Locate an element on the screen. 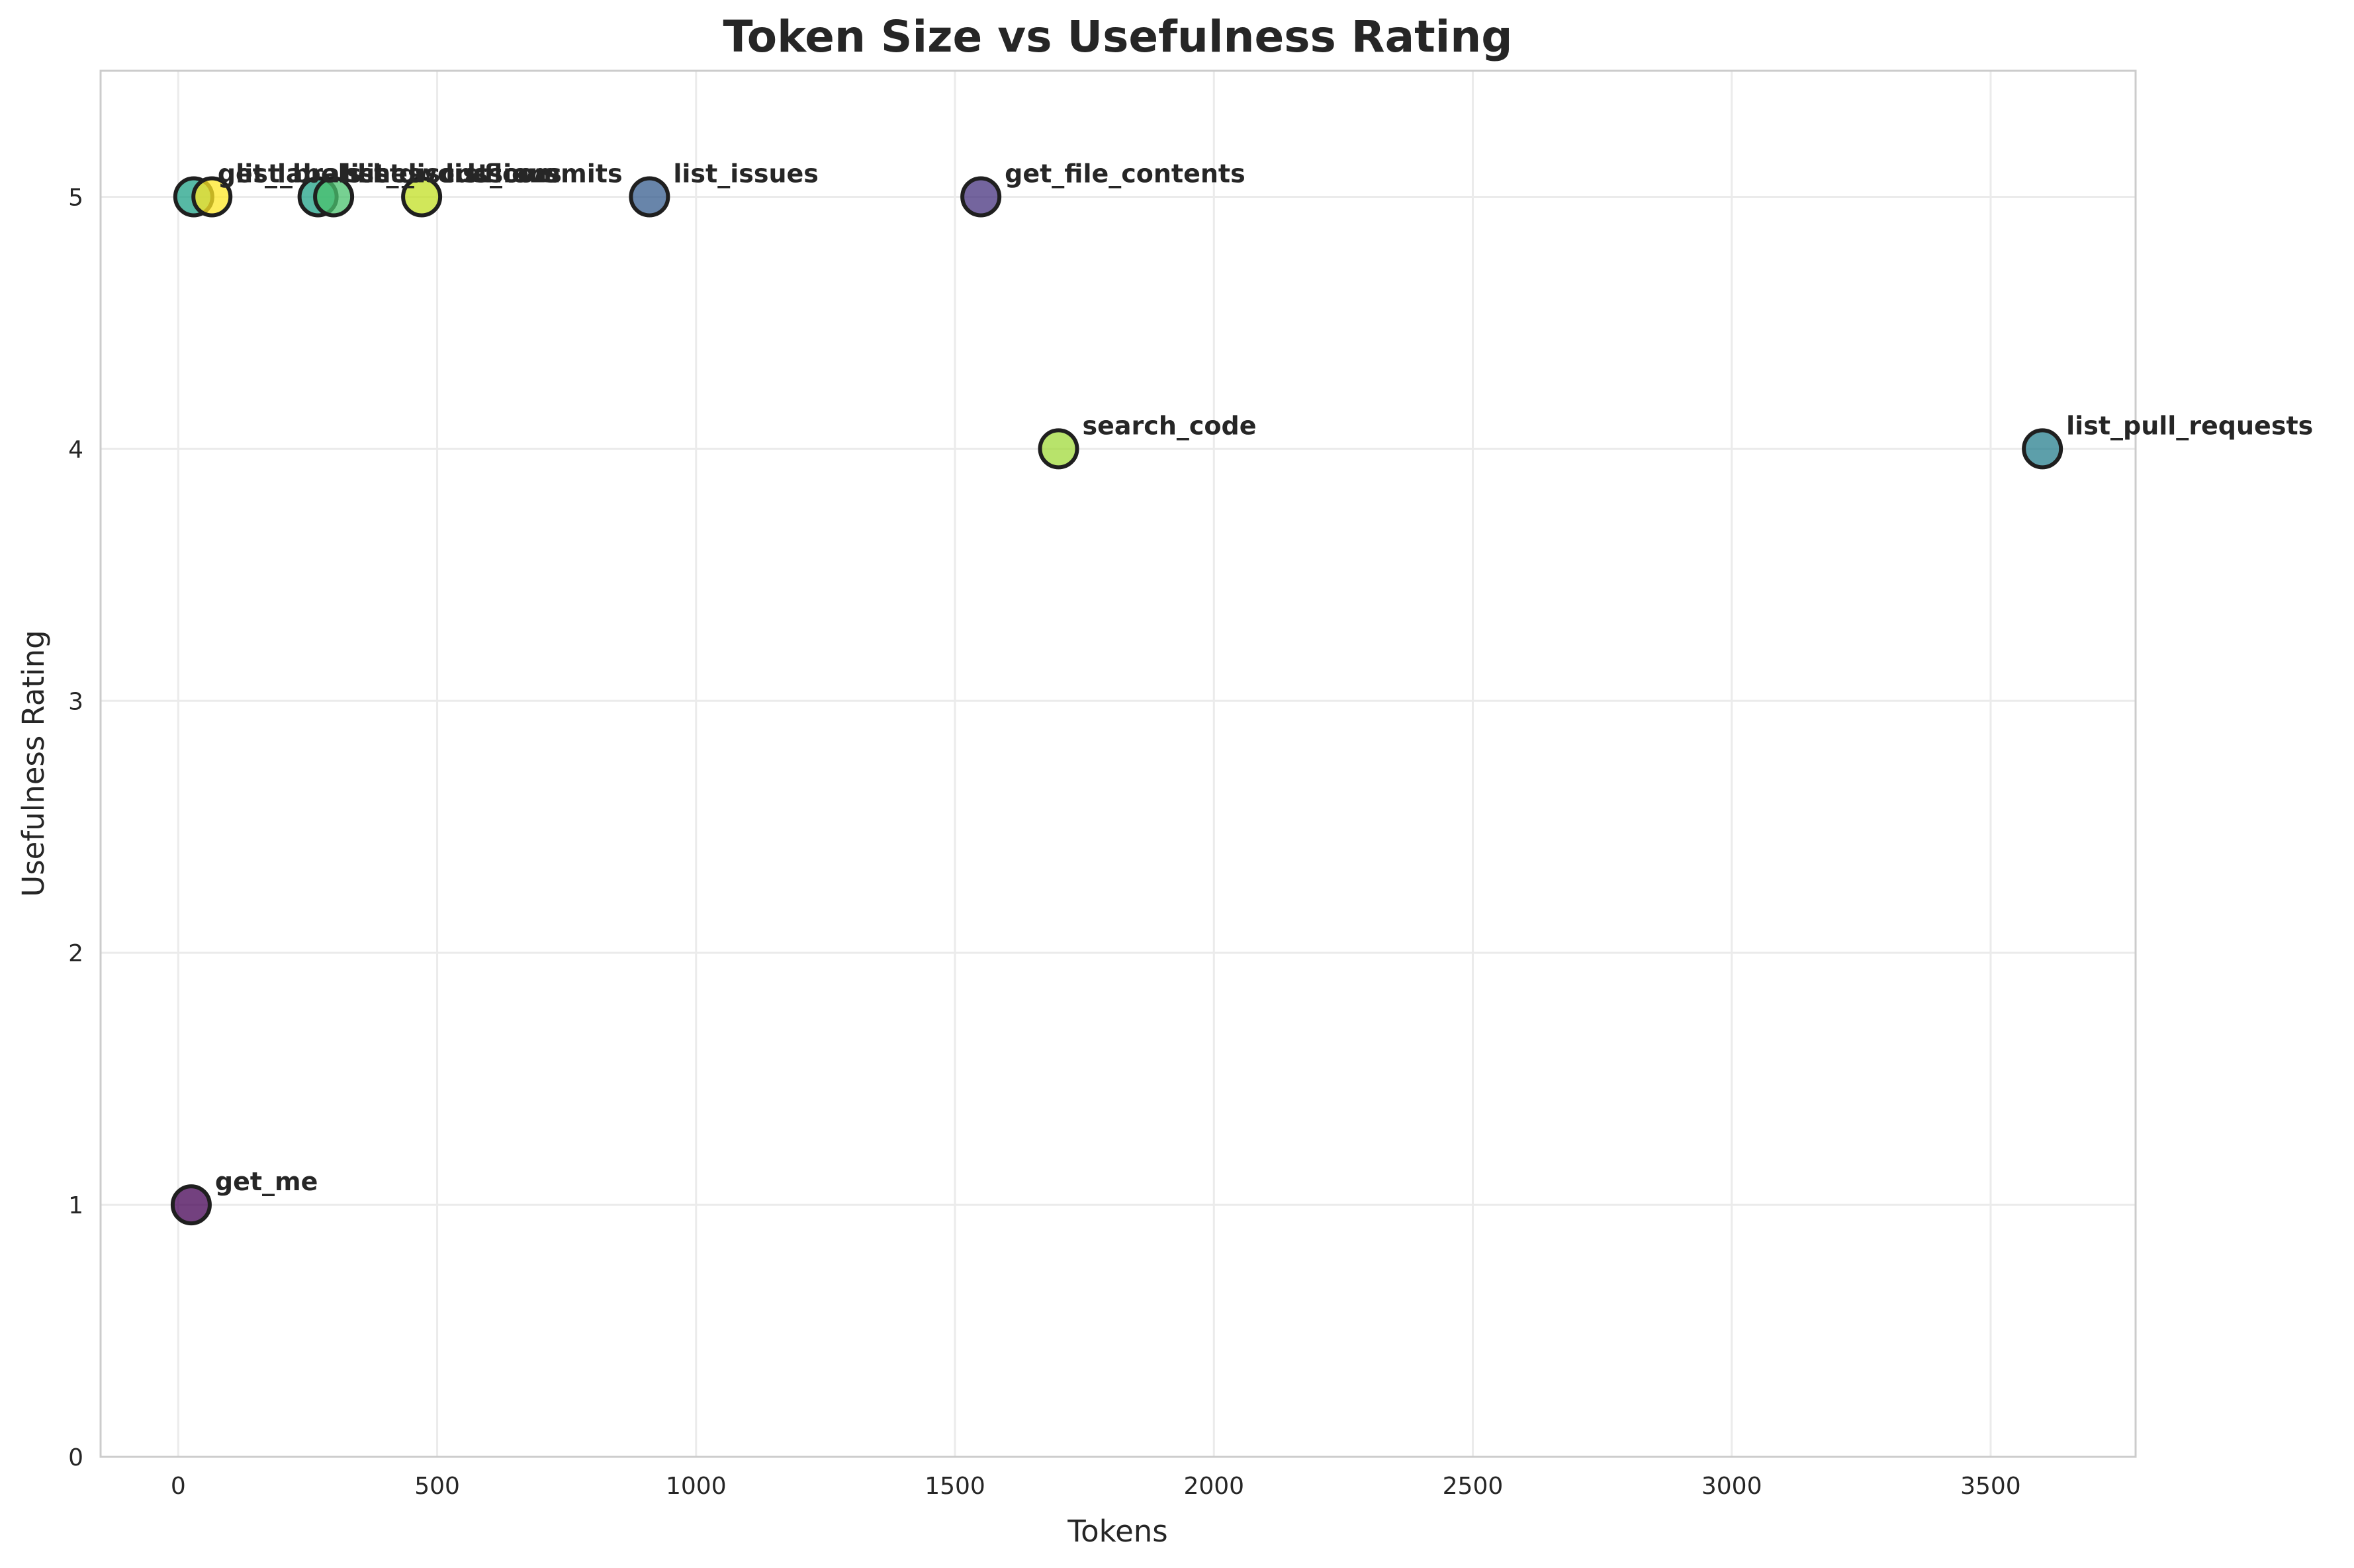  x-tick-label: 2500 is located at coordinates (1473, 1486).